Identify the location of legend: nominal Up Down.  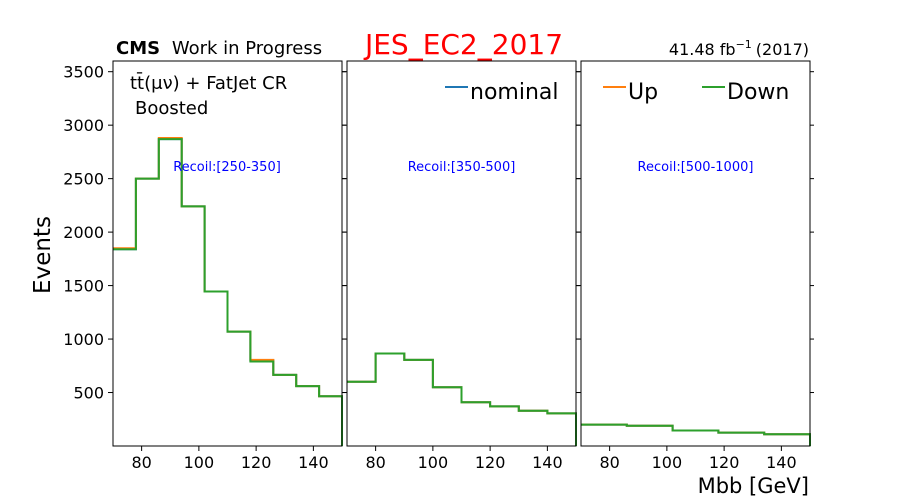
(617, 92).